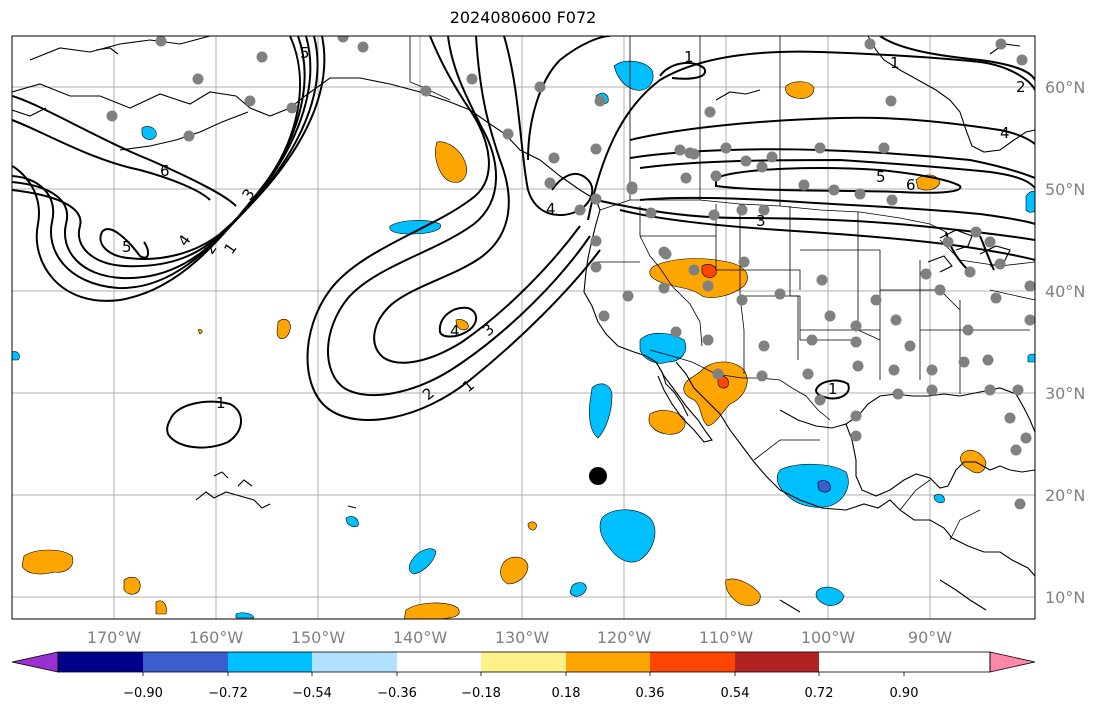 This screenshot has height=712, width=1105. I want to click on colorbar-tick-label: 0.54, so click(735, 693).